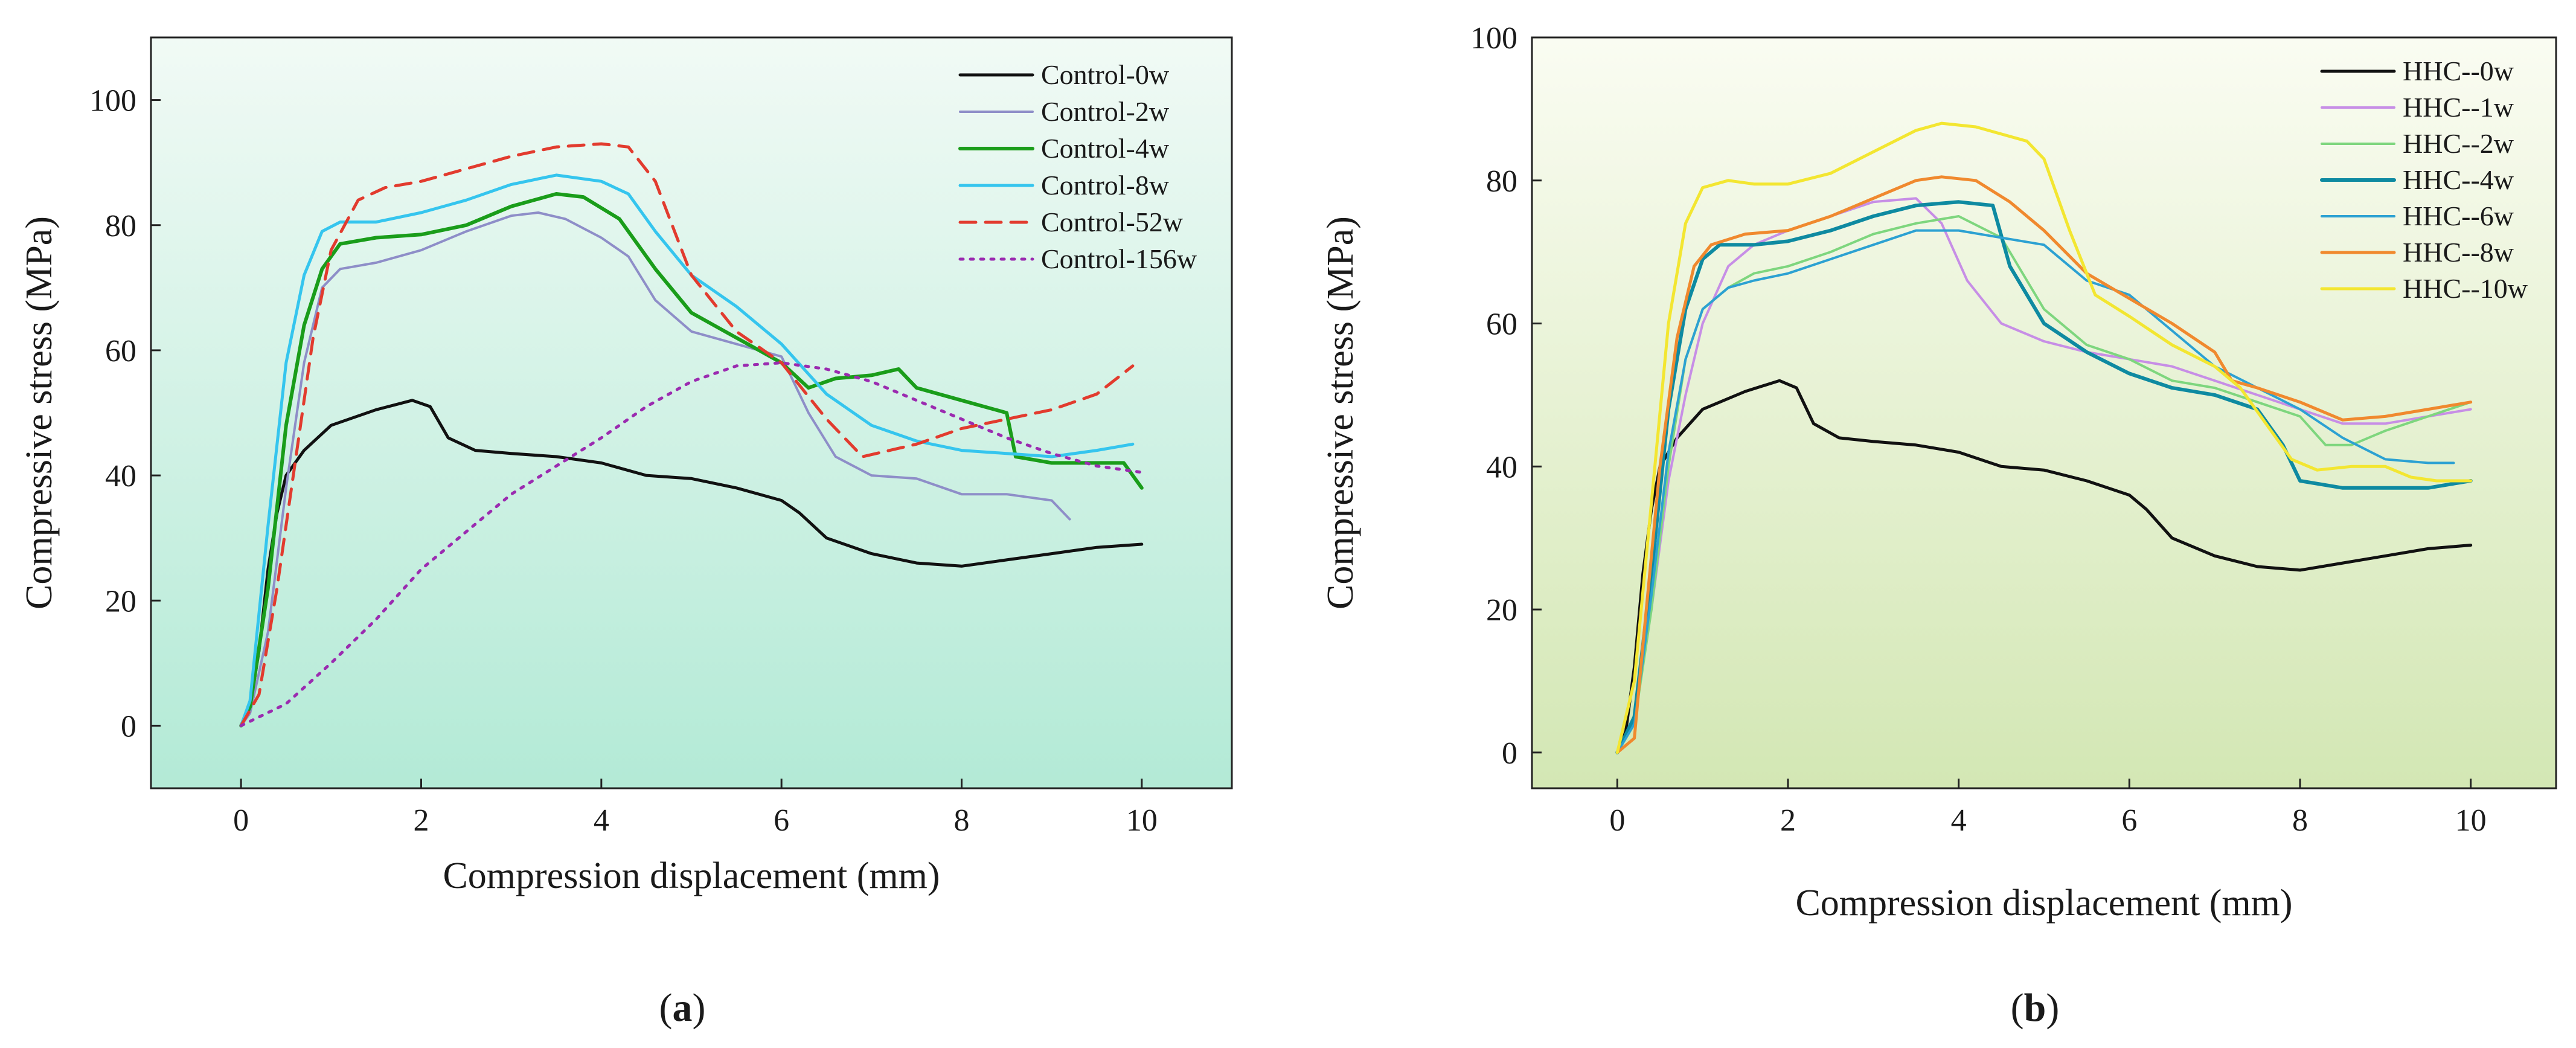  I want to click on legend-label: Control-156w, so click(1119, 259).